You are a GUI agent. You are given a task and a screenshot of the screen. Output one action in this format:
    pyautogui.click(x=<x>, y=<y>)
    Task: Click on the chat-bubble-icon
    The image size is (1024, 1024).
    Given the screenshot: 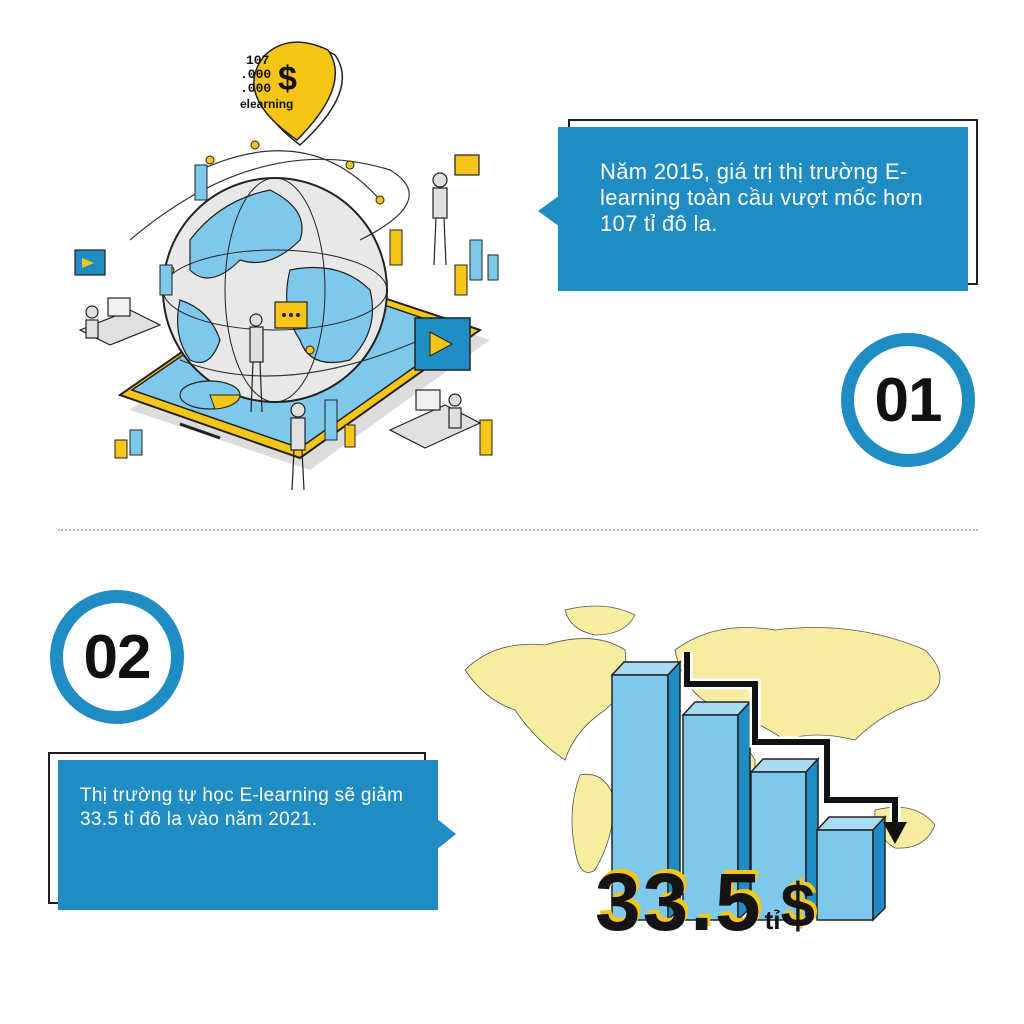 What is the action you would take?
    pyautogui.click(x=277, y=262)
    